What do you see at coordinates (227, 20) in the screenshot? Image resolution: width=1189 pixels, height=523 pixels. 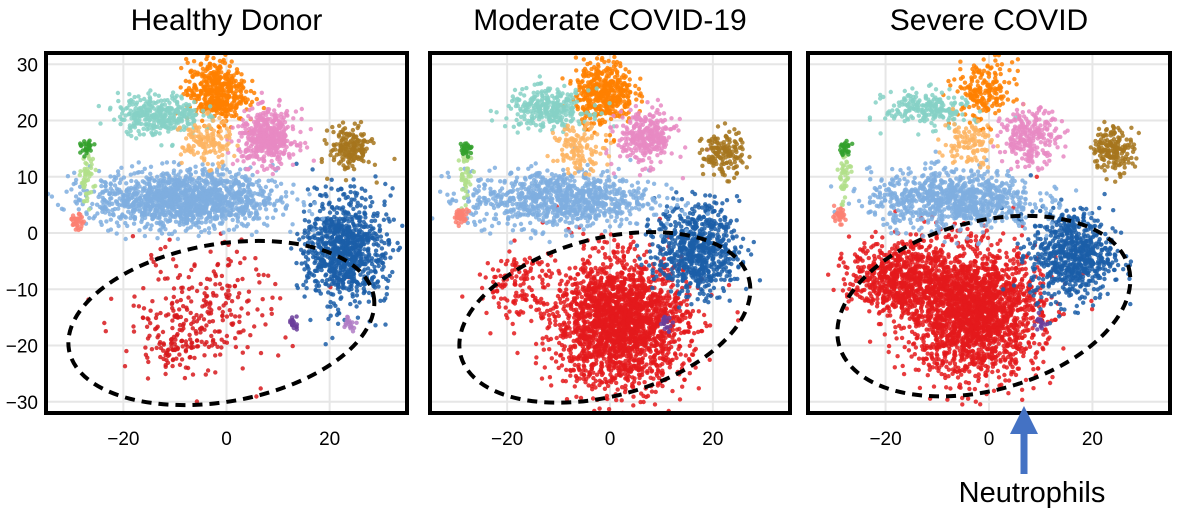 I see `panel-title: Healthy Donor` at bounding box center [227, 20].